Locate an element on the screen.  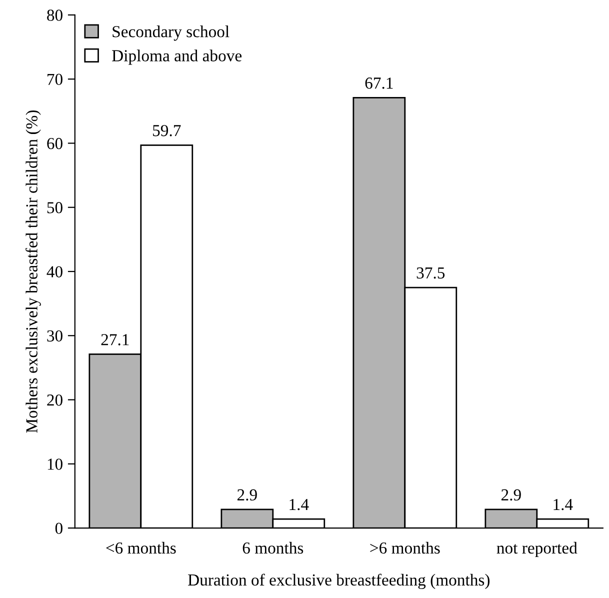
data-label: 67.1 is located at coordinates (379, 83).